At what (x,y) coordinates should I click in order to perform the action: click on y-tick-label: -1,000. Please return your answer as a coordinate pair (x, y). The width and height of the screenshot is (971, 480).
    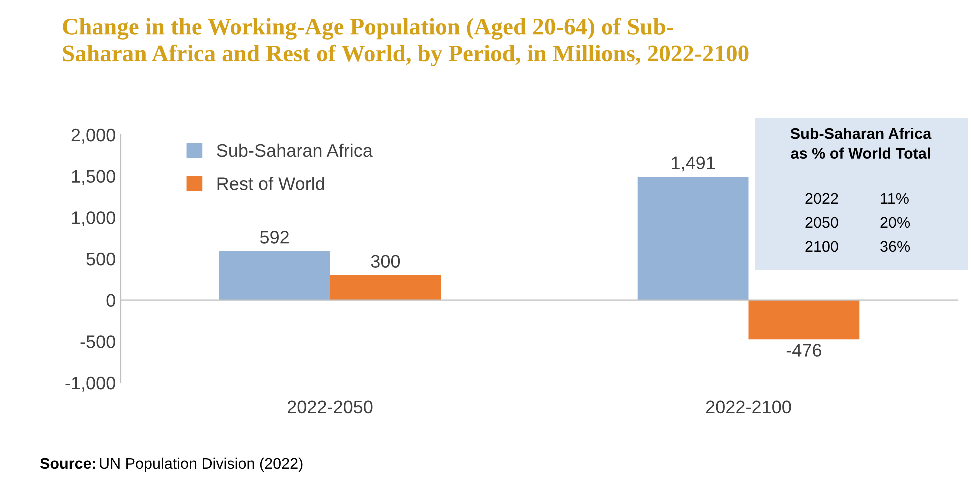
    Looking at the image, I should click on (91, 384).